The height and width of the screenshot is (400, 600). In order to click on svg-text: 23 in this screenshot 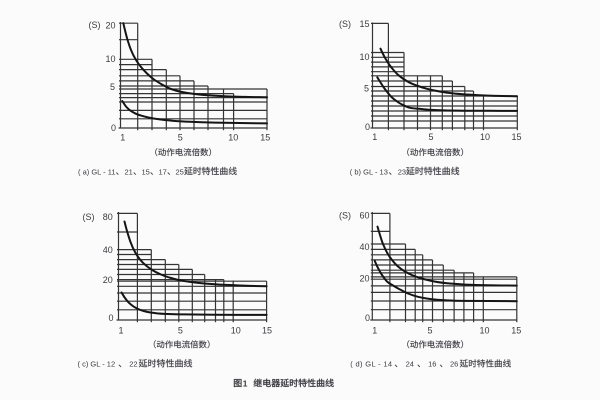, I will do `click(402, 171)`.